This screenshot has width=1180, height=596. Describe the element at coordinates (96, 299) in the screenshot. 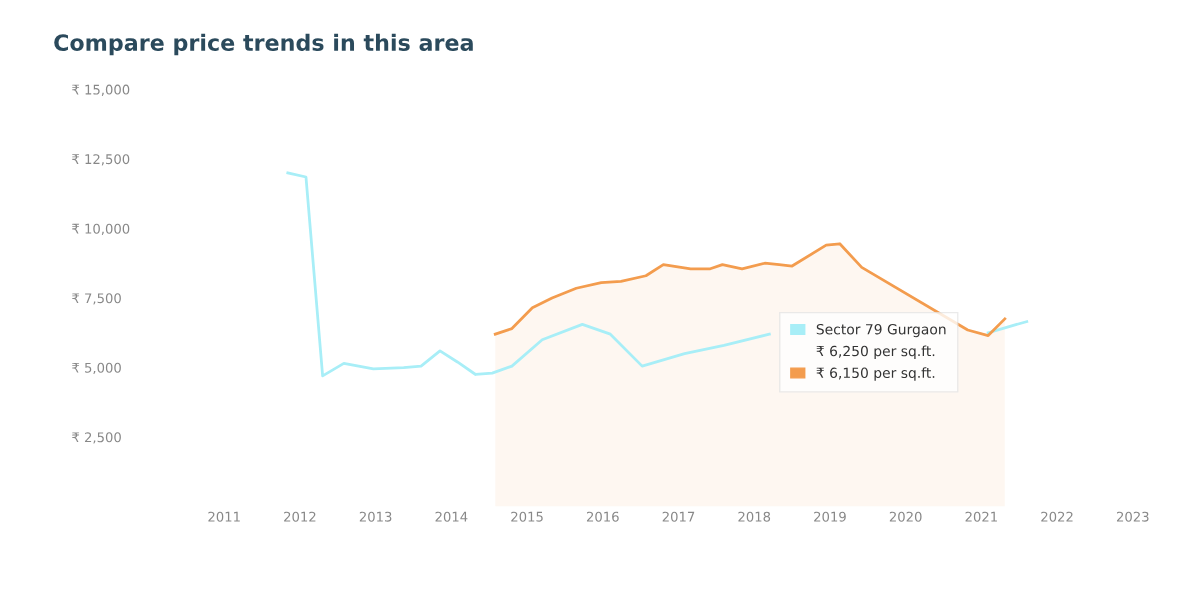

I see `y-tick-label: ₹ 7,500` at that location.